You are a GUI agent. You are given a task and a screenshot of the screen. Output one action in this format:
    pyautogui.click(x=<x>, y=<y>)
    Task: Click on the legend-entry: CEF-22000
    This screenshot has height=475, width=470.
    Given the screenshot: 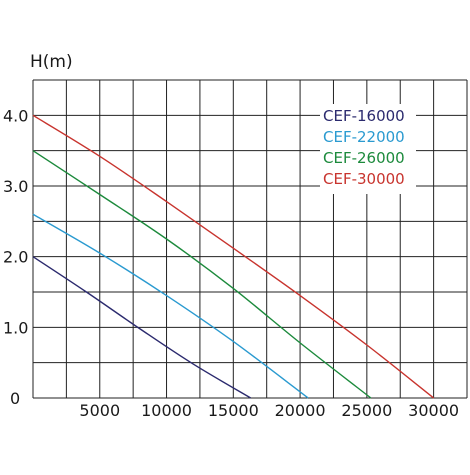 What is the action you would take?
    pyautogui.click(x=364, y=137)
    